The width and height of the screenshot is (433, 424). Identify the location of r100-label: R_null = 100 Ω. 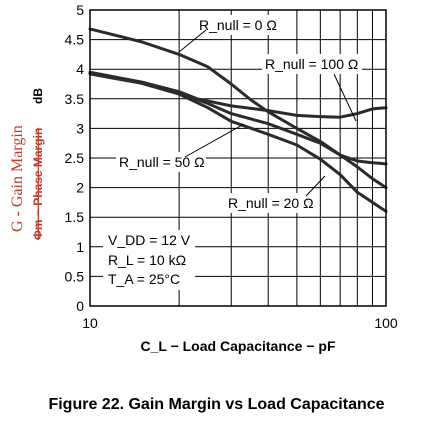
(311, 64).